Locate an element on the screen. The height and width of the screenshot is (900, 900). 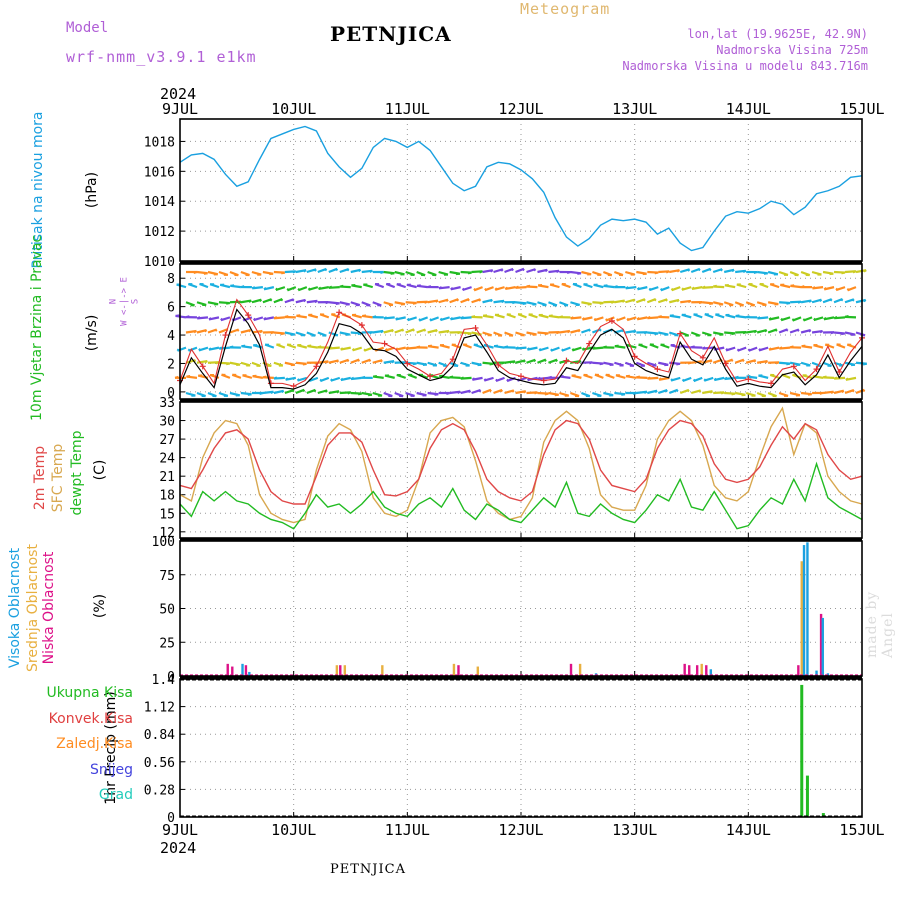
legend-snow: Snijeg is located at coordinates (111, 770).